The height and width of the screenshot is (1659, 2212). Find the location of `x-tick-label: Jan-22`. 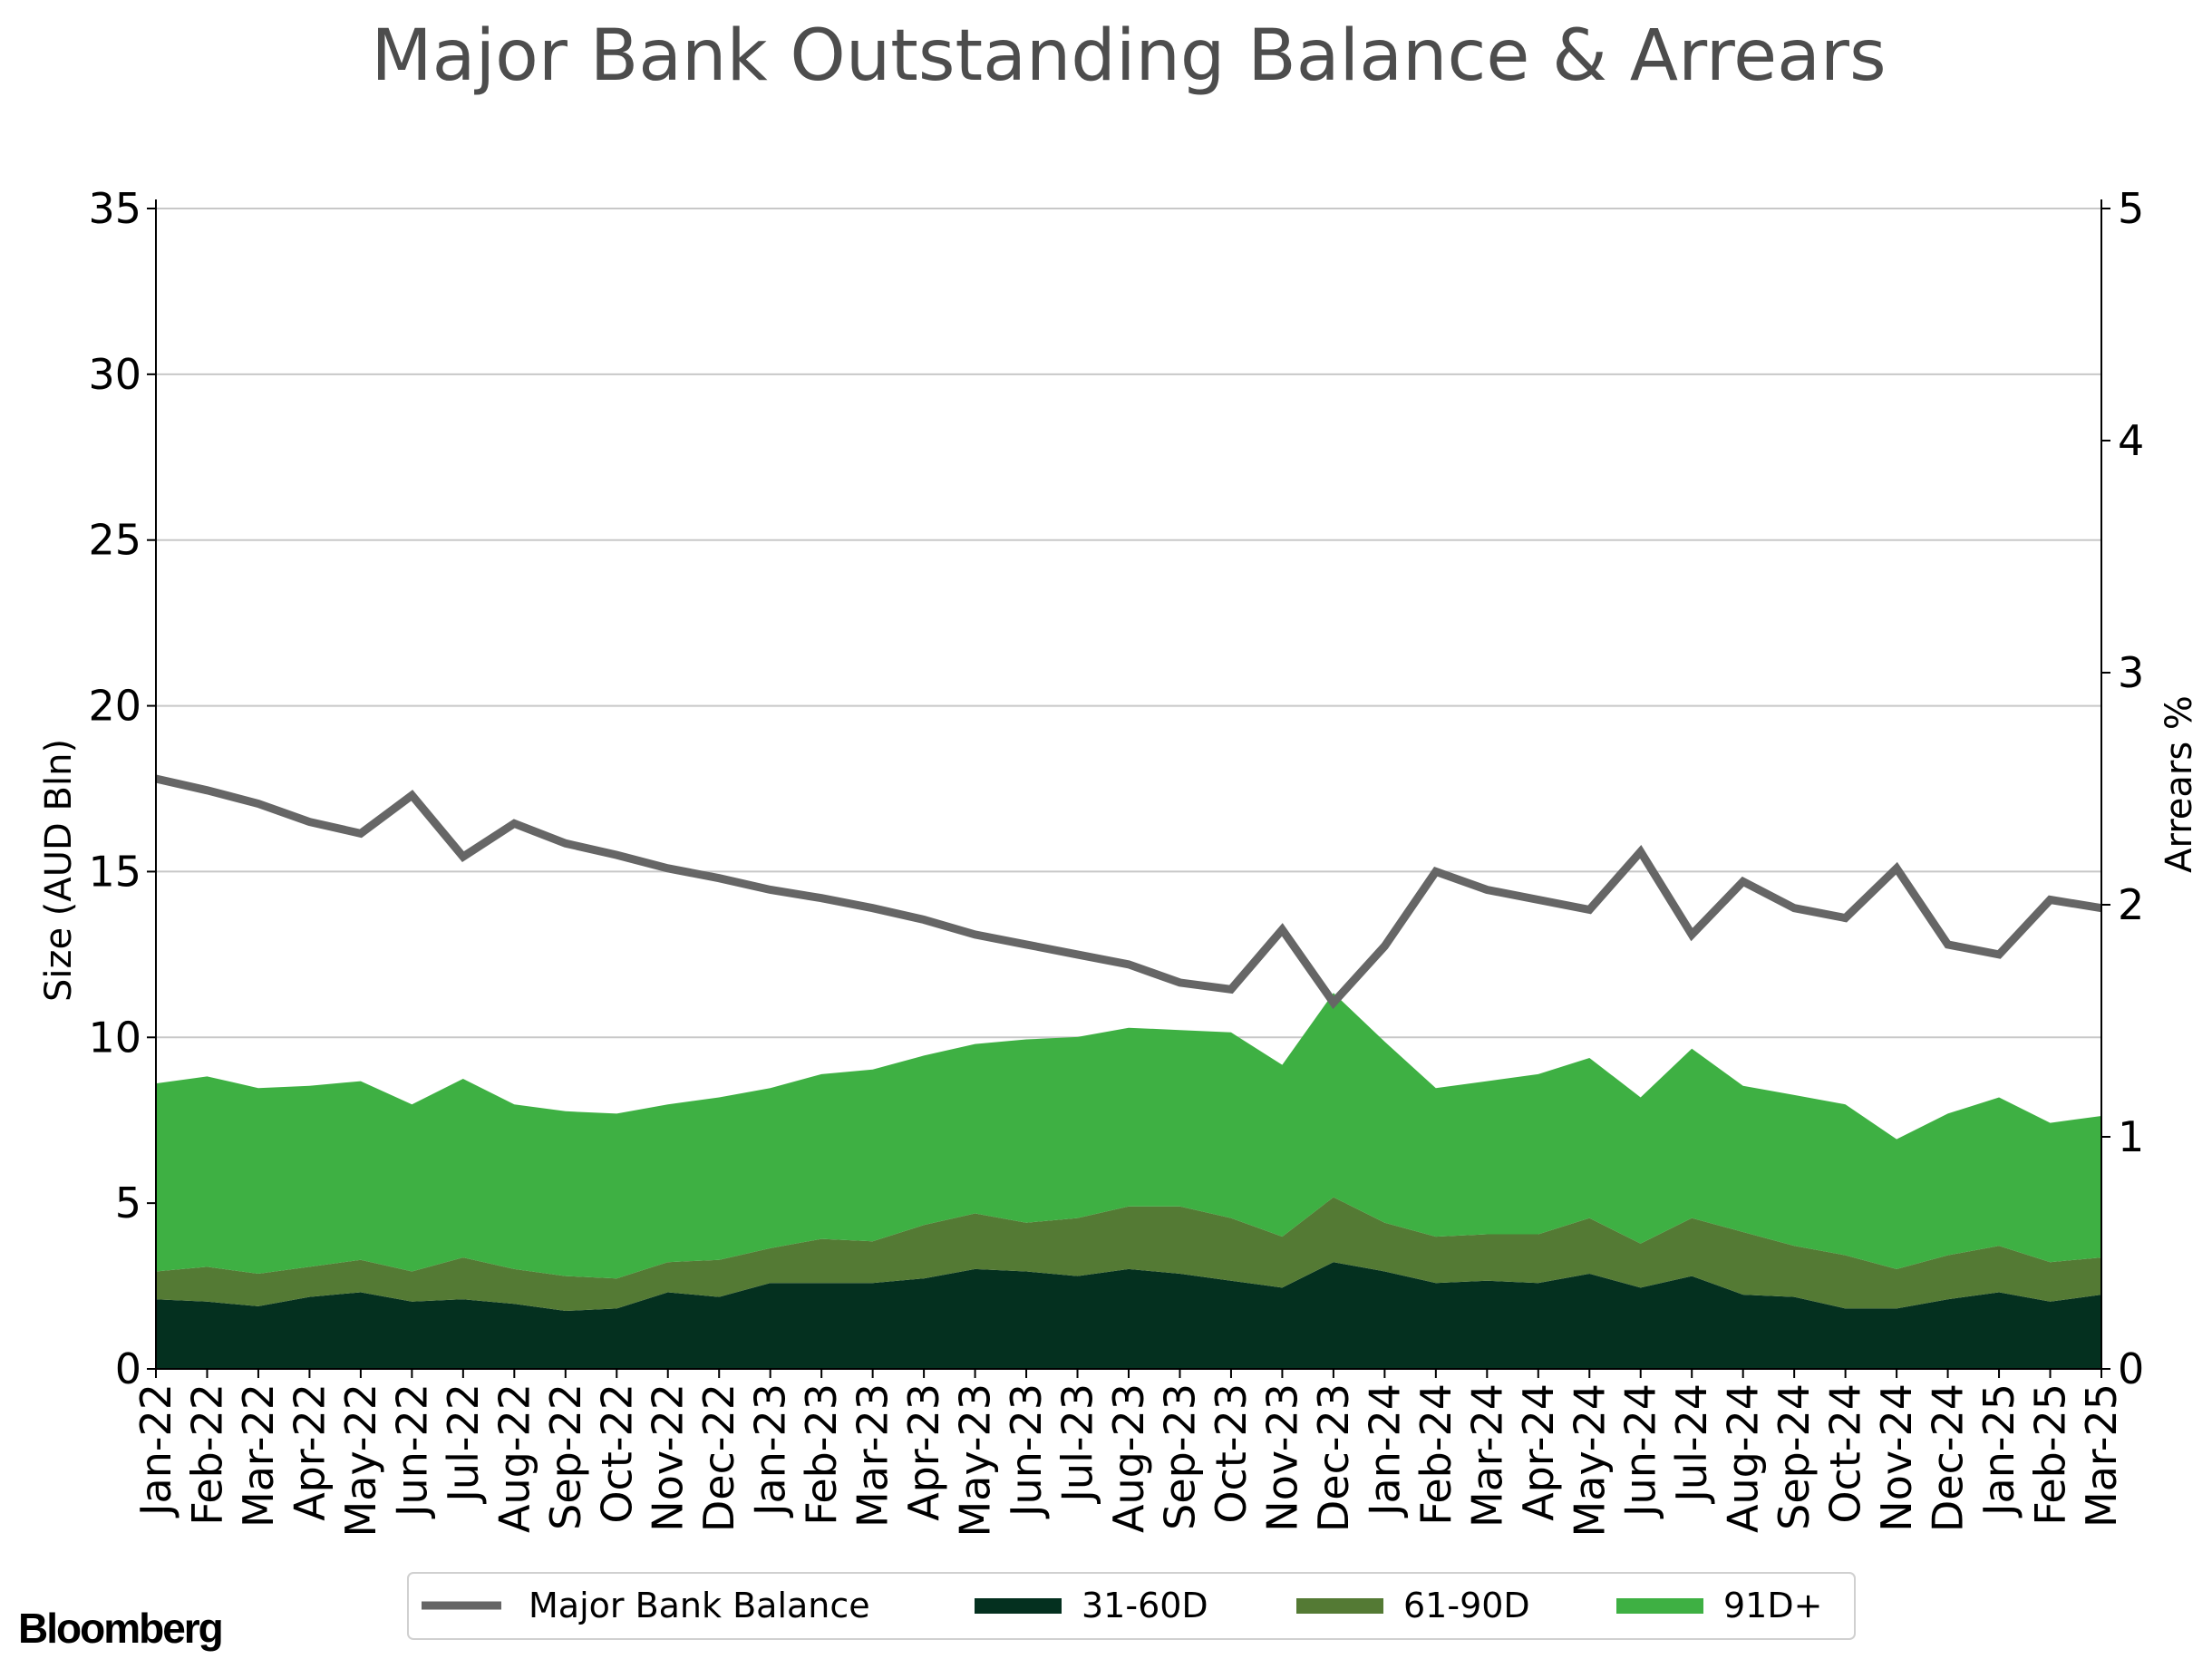

x-tick-label: Jan-22 is located at coordinates (155, 1450).